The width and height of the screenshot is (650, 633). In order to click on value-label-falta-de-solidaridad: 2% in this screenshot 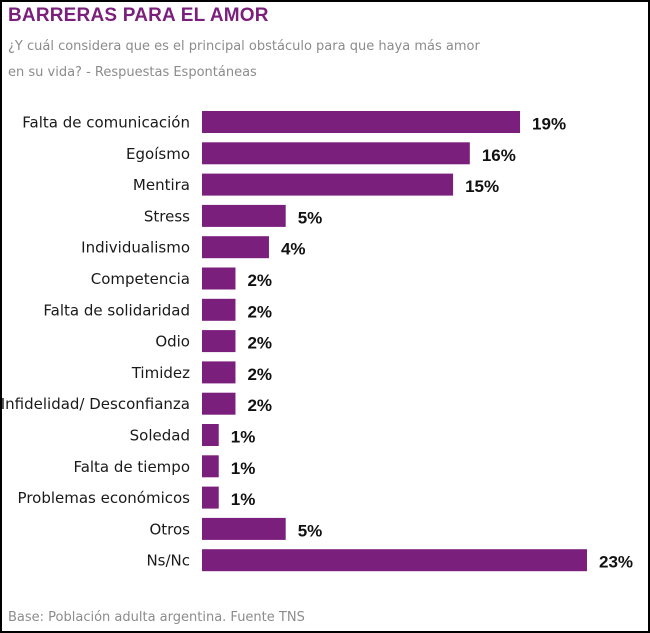, I will do `click(259, 311)`.